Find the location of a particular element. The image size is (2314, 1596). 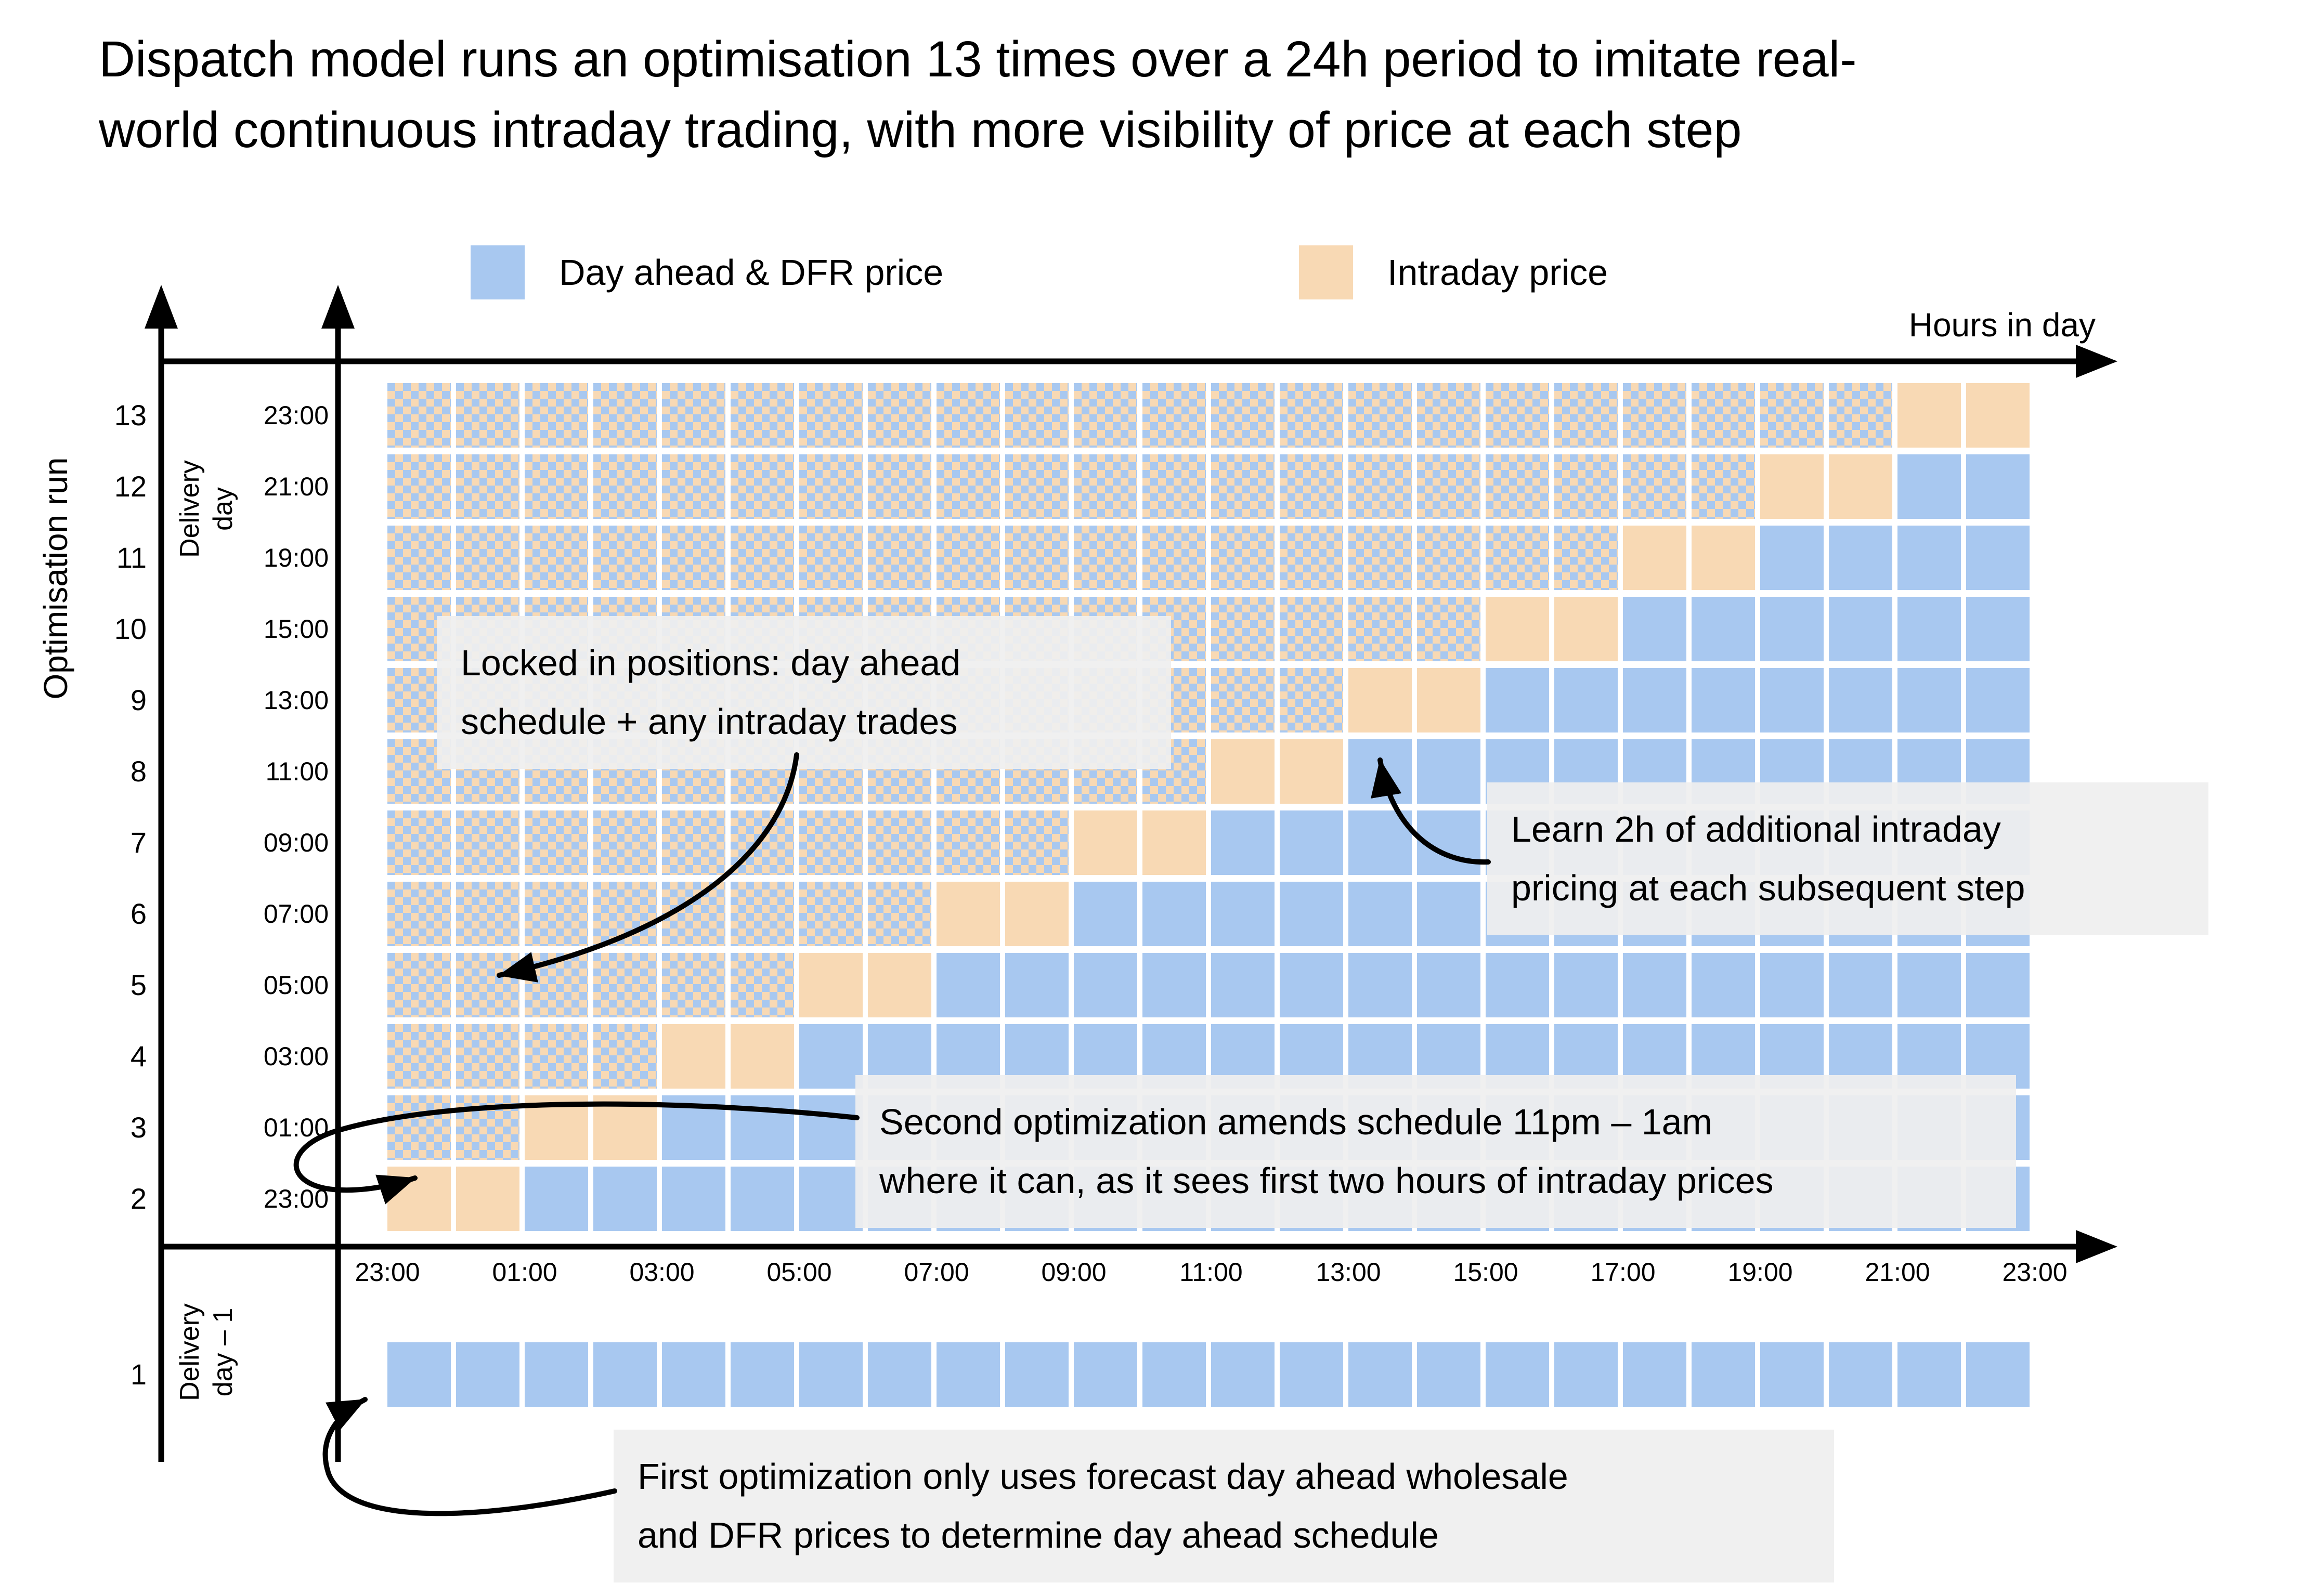

delivery-day-minus1-line1: Delivery is located at coordinates (190, 1352).